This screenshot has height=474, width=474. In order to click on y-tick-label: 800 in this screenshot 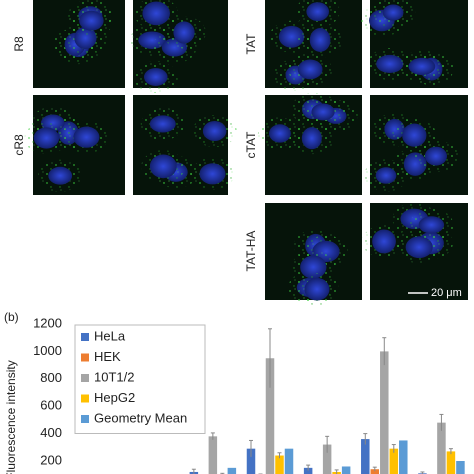, I will do `click(51, 377)`.